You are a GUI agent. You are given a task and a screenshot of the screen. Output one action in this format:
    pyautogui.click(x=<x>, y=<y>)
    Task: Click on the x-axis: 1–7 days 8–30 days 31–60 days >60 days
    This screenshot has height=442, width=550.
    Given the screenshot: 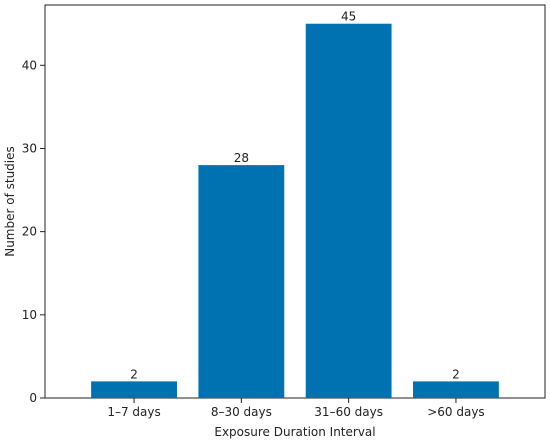 What is the action you would take?
    pyautogui.click(x=296, y=408)
    